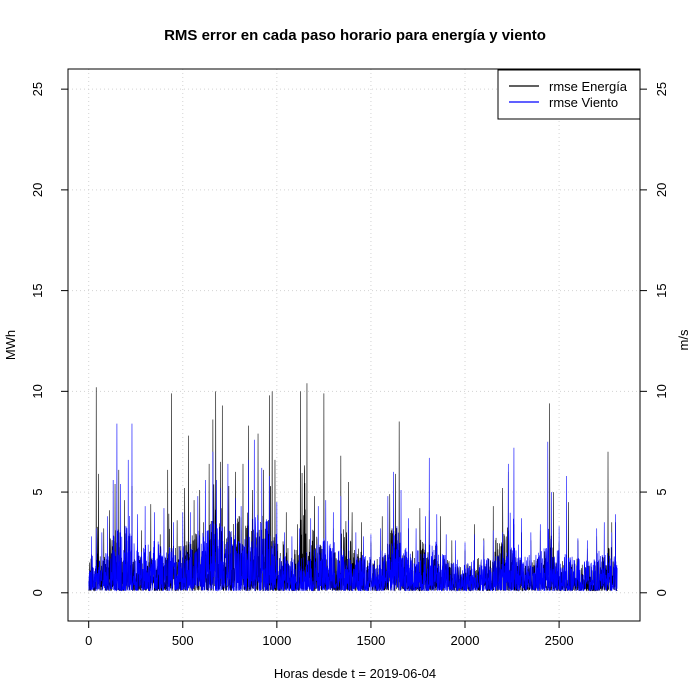  What do you see at coordinates (661, 190) in the screenshot?
I see `y-tick-label-right: 20` at bounding box center [661, 190].